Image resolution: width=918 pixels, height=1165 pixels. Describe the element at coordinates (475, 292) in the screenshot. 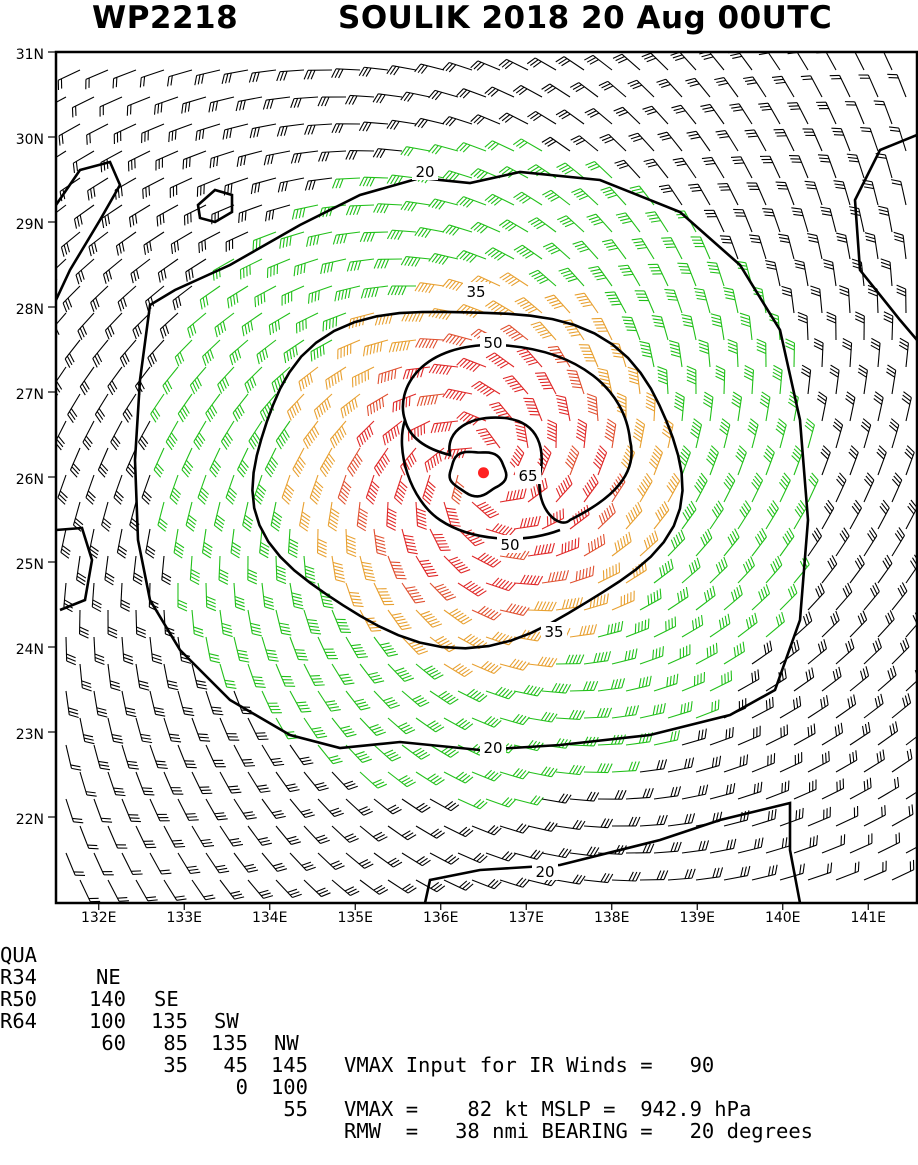

I see `contour-label: 35` at that location.